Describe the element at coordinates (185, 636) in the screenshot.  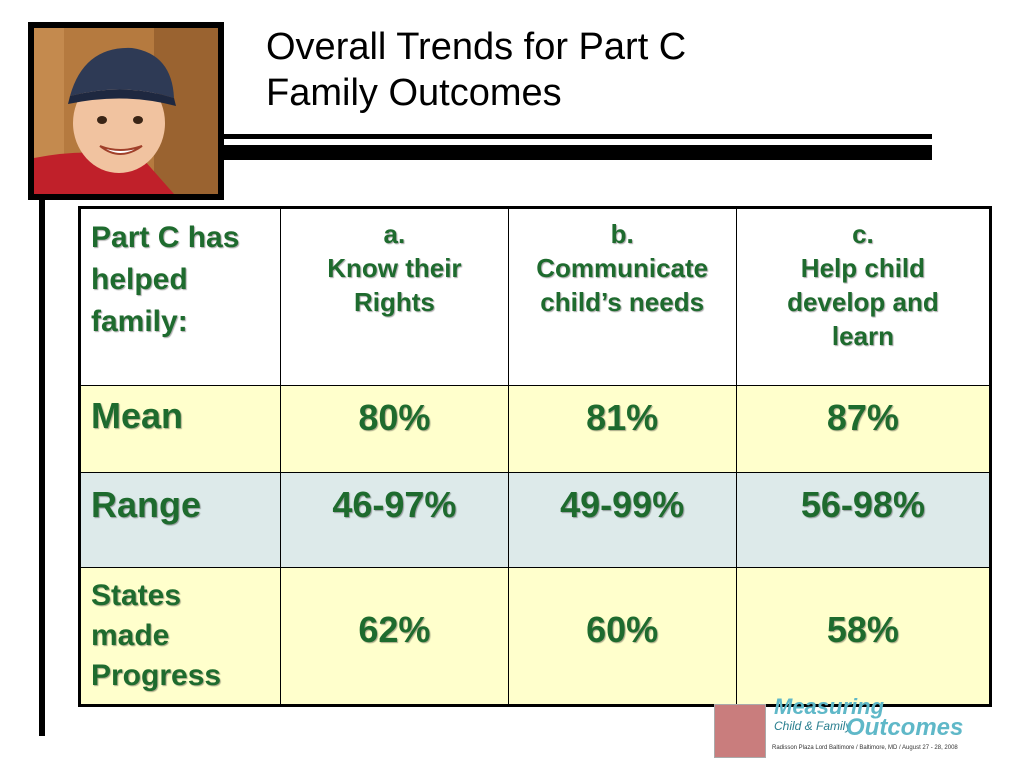
I see `row-label: States made Progress` at that location.